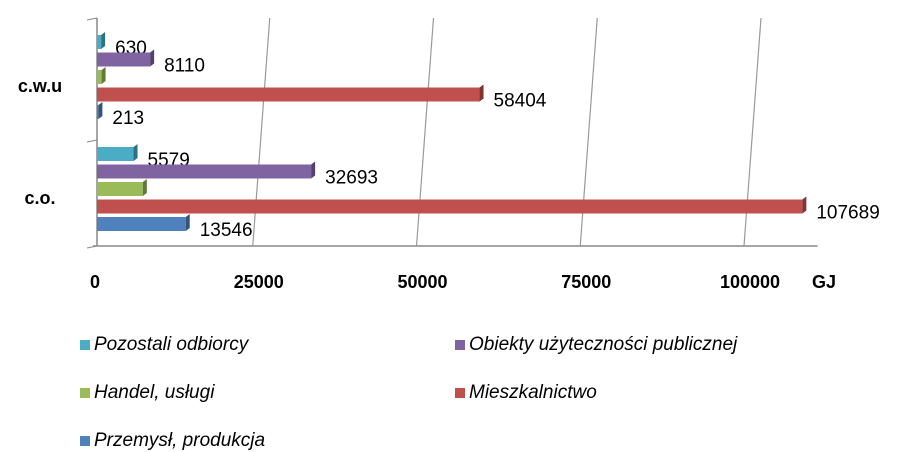 Image resolution: width=898 pixels, height=452 pixels. Describe the element at coordinates (603, 344) in the screenshot. I see `legend-label: Obiekty użyteczności publicznej` at that location.